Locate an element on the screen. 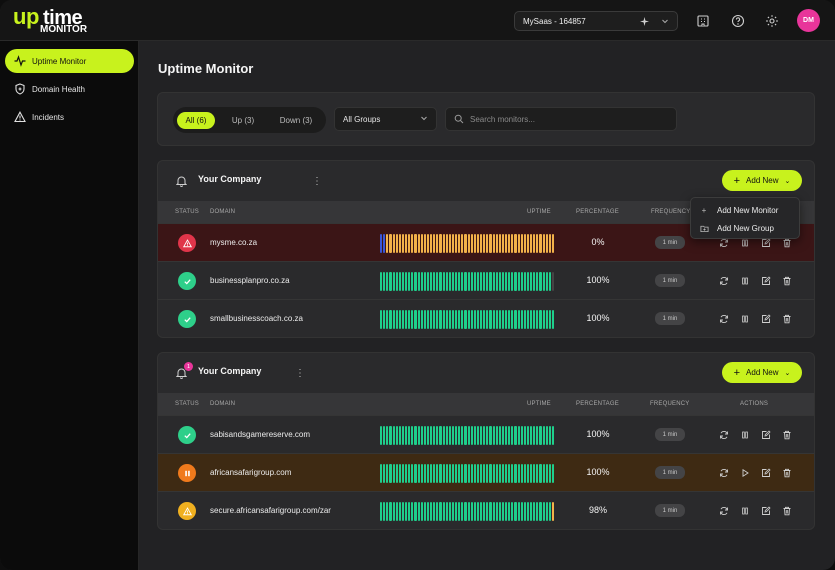 This screenshot has height=570, width=835. bell-icon is located at coordinates (181, 181).